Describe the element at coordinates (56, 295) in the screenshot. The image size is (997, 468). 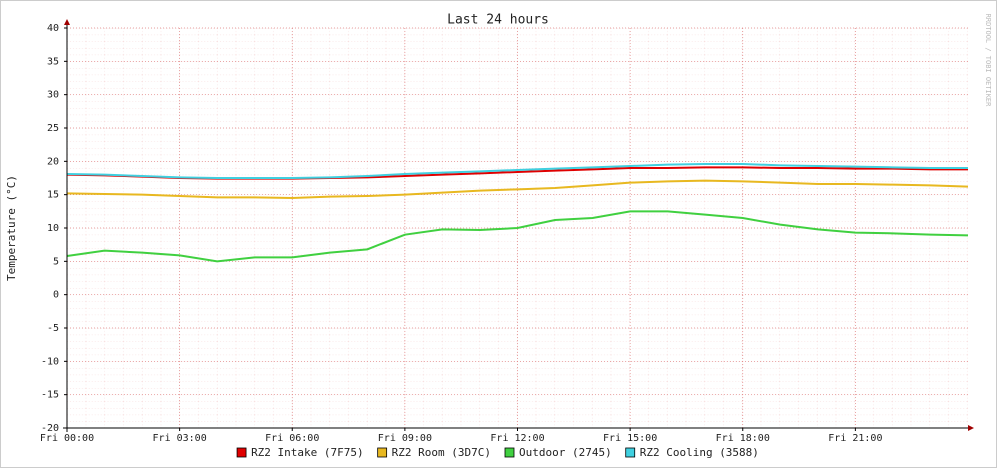
I see `y-tick-label: 0` at that location.